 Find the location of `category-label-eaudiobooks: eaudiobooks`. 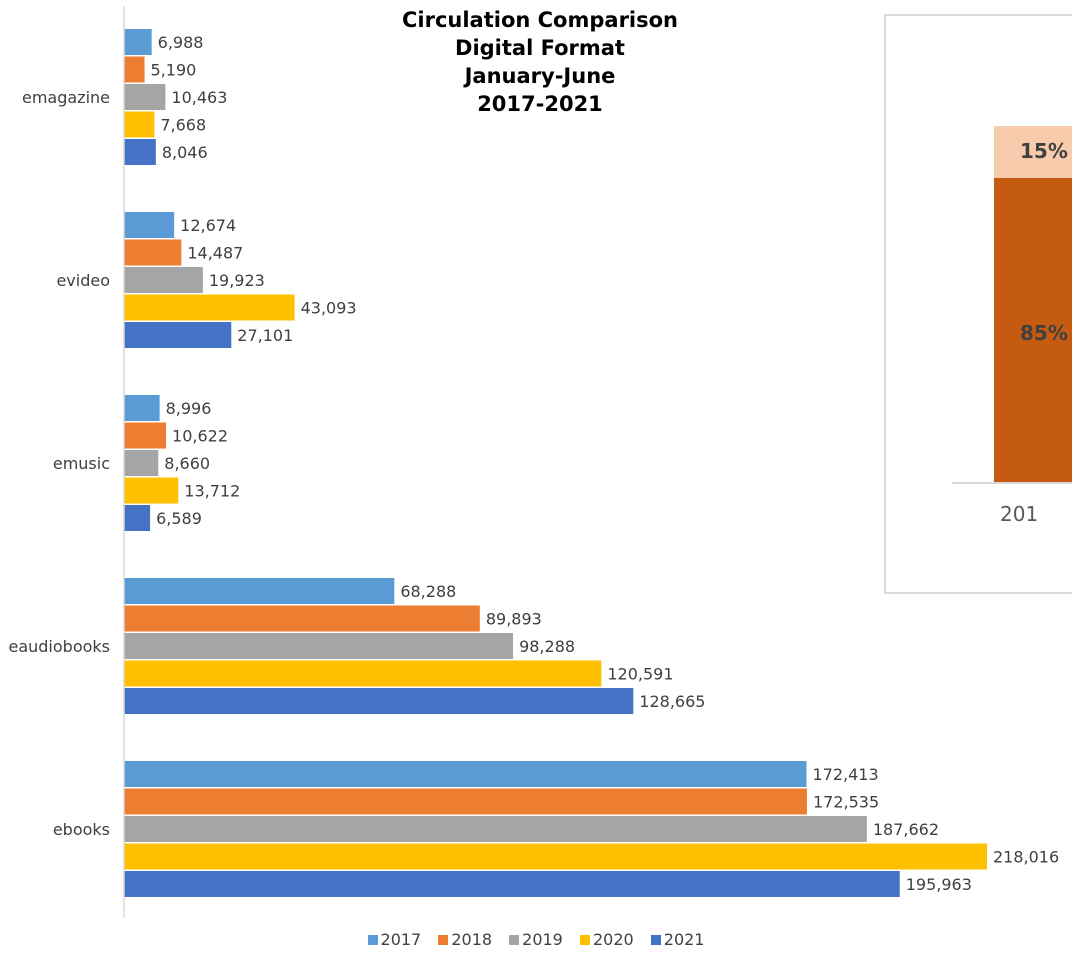

category-label-eaudiobooks: eaudiobooks is located at coordinates (59, 646).